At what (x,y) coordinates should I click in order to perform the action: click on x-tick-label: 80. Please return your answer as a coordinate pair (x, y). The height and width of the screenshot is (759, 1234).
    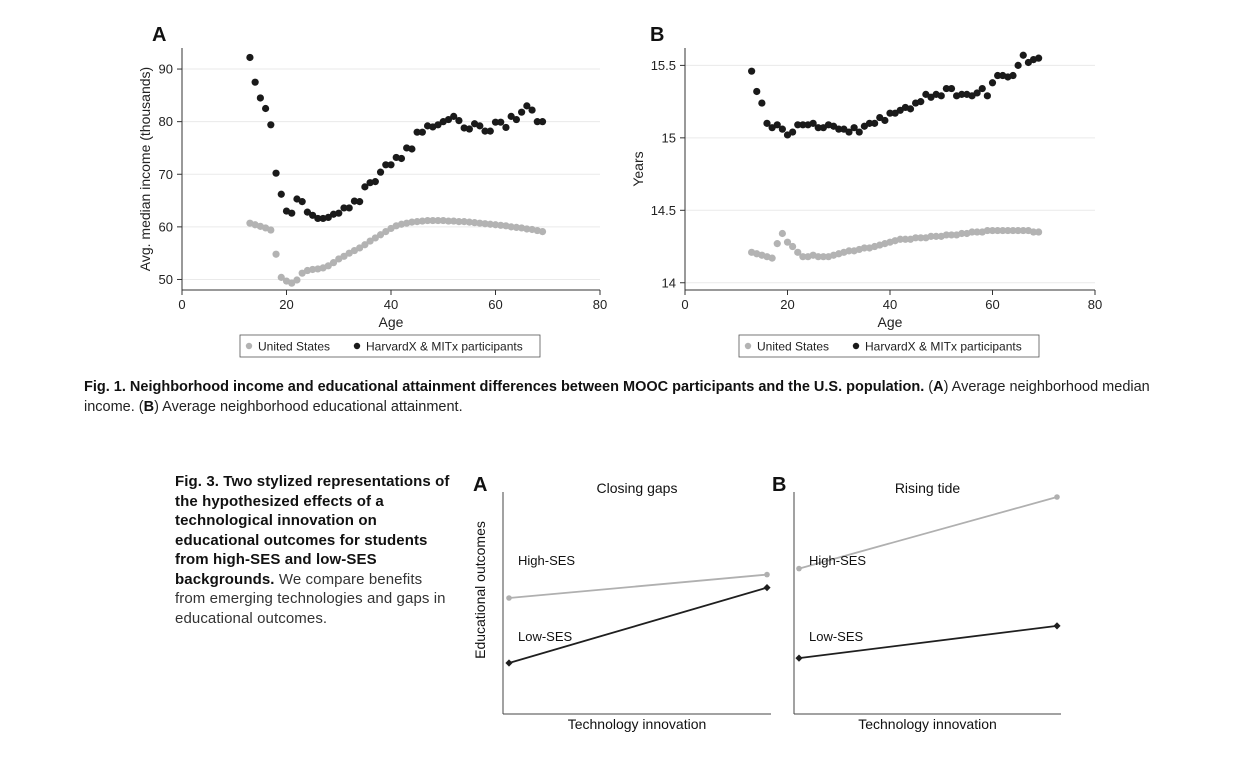
    Looking at the image, I should click on (600, 304).